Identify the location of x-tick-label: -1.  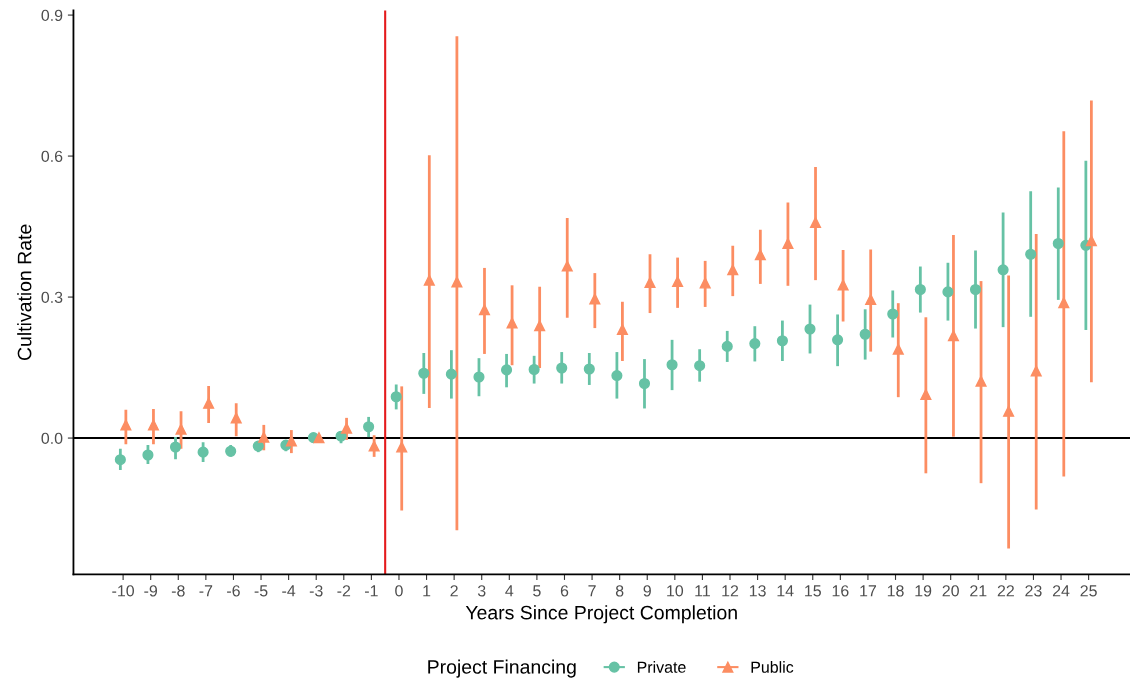
(371, 591).